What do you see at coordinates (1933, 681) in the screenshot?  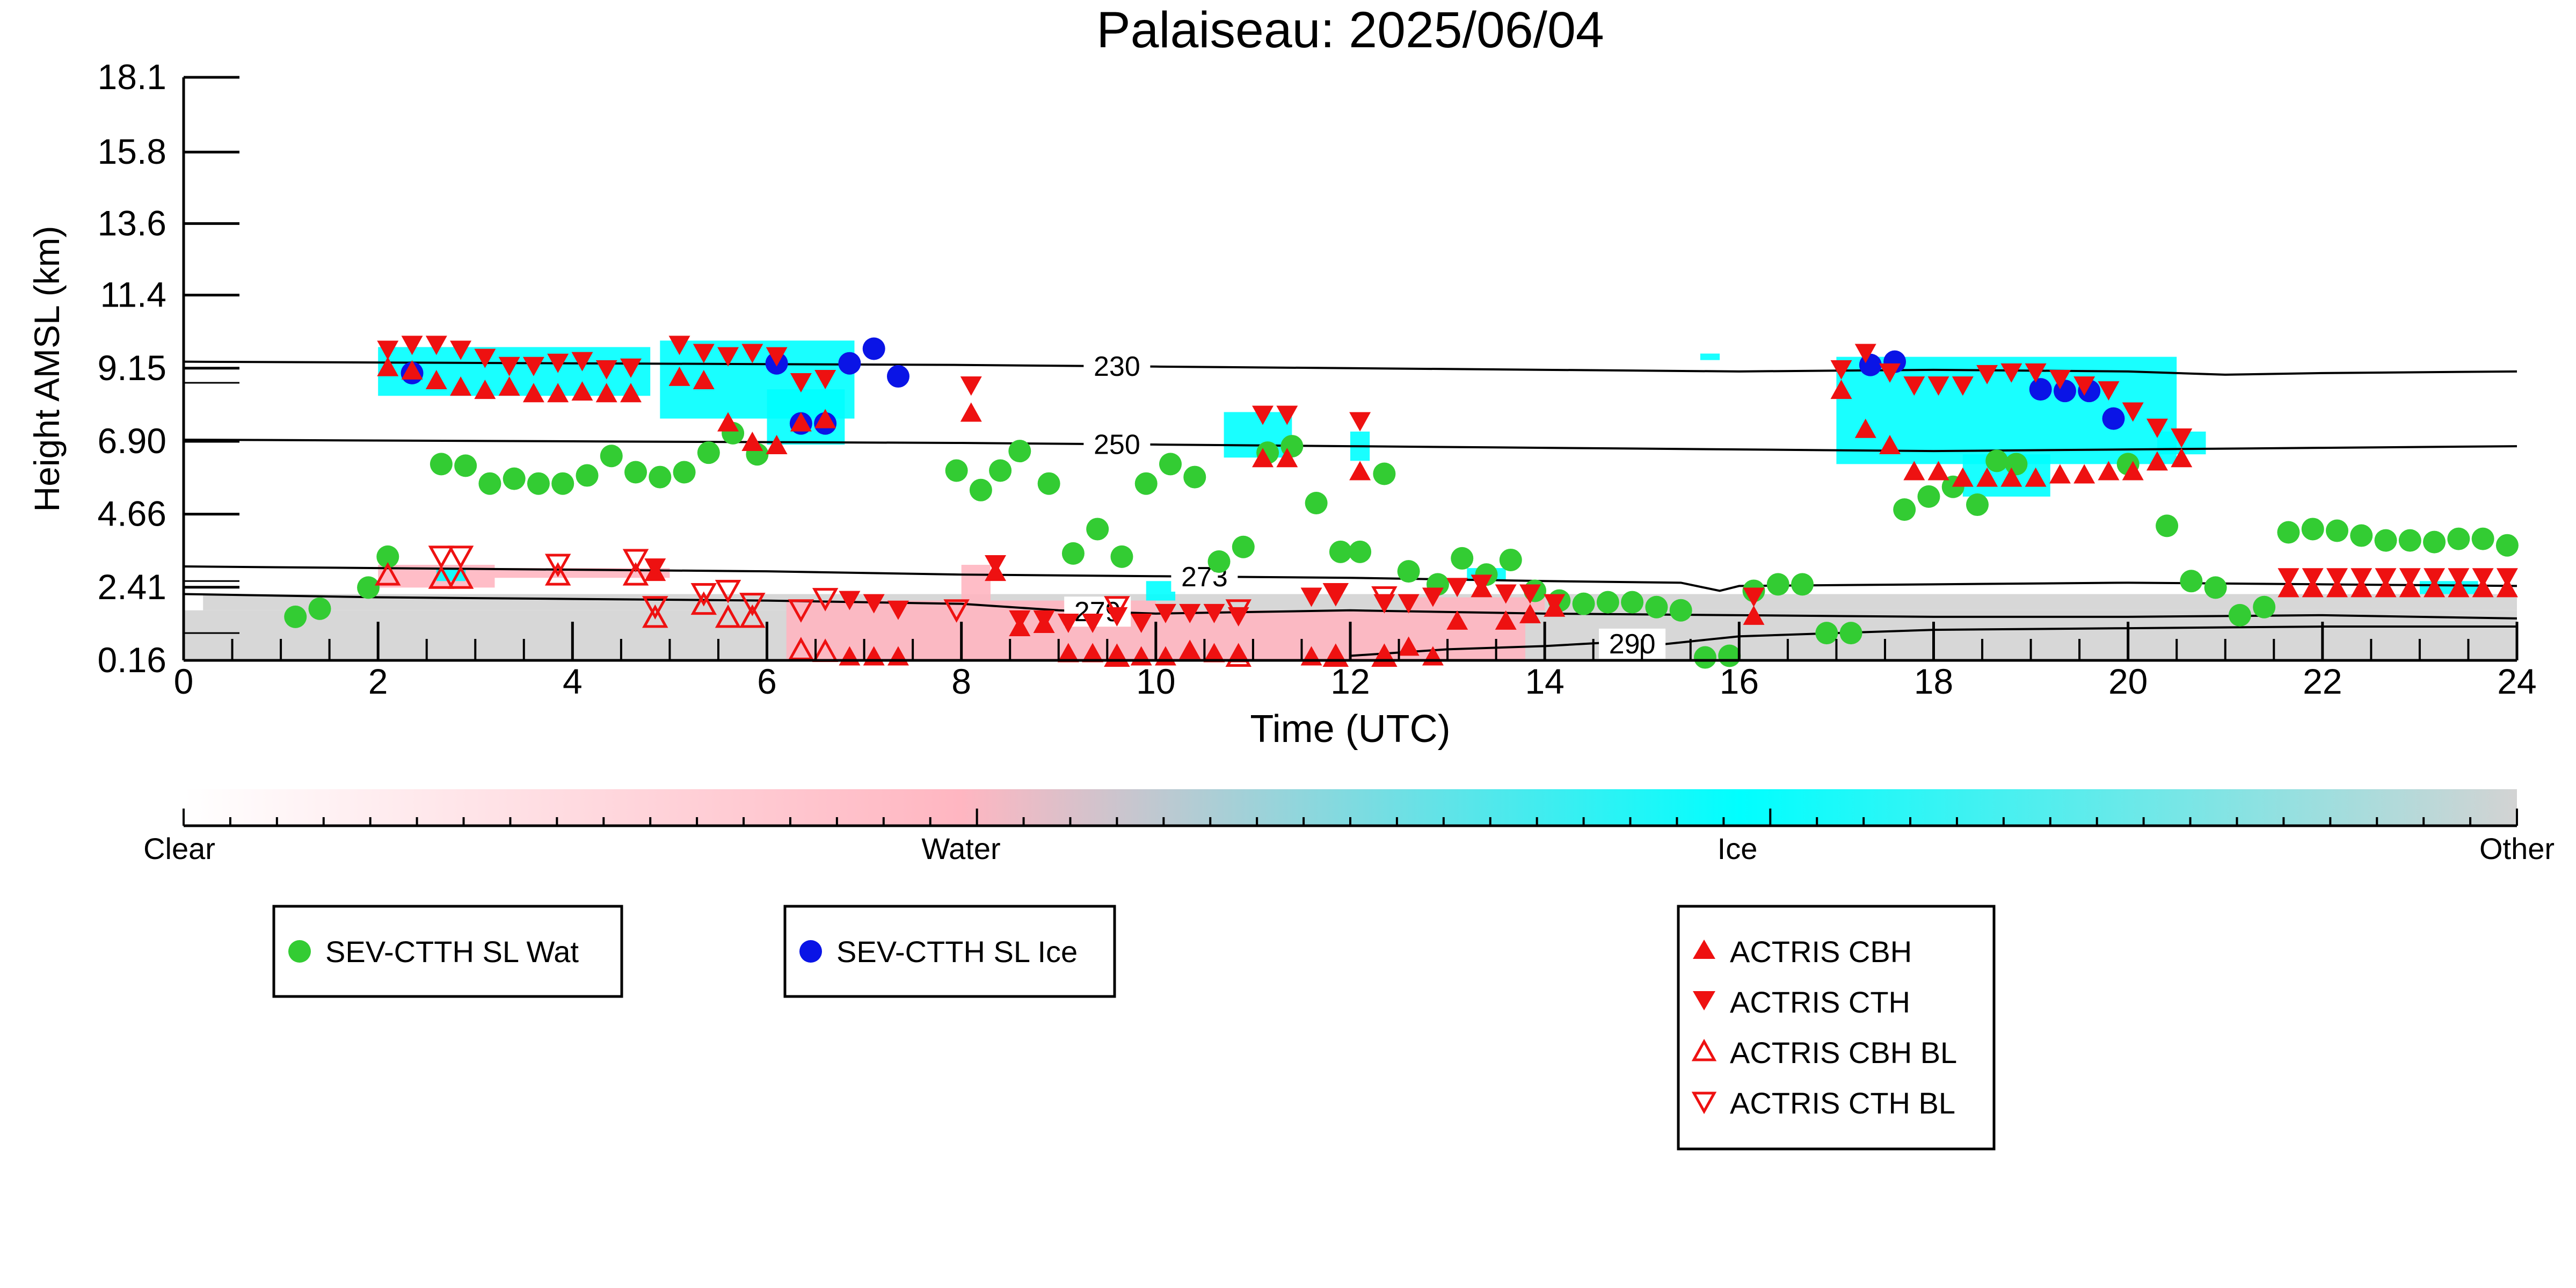 I see `x-tick-label: 18` at bounding box center [1933, 681].